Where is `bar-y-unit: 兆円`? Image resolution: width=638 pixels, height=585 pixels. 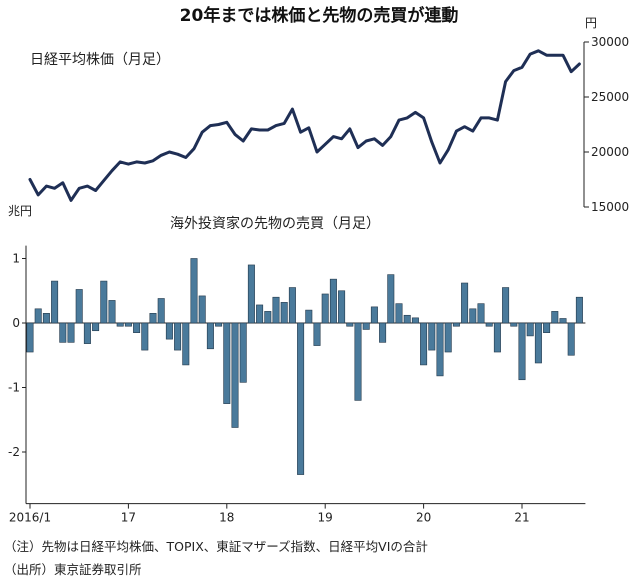 bar-y-unit: 兆円 is located at coordinates (20, 211).